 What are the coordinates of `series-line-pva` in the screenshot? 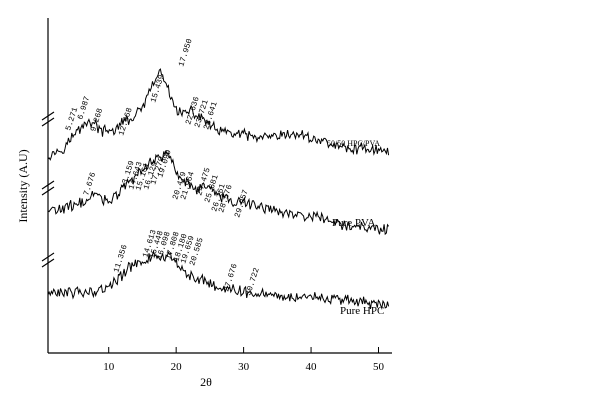 It's located at (218, 192).